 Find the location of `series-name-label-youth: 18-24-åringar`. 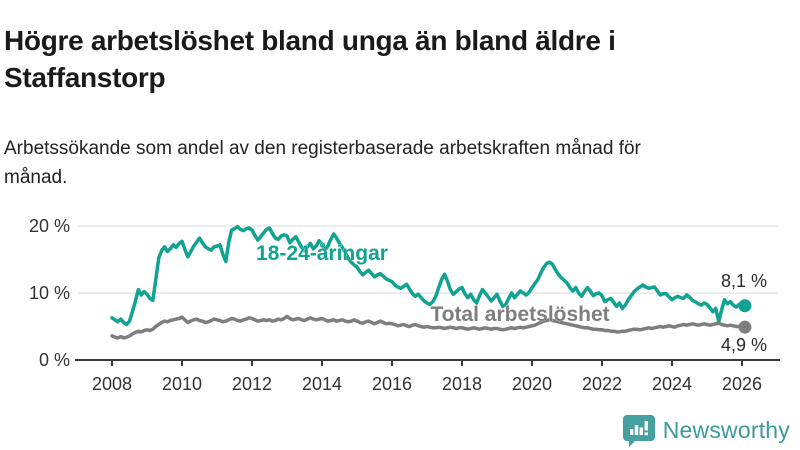

series-name-label-youth: 18-24-åringar is located at coordinates (322, 253).